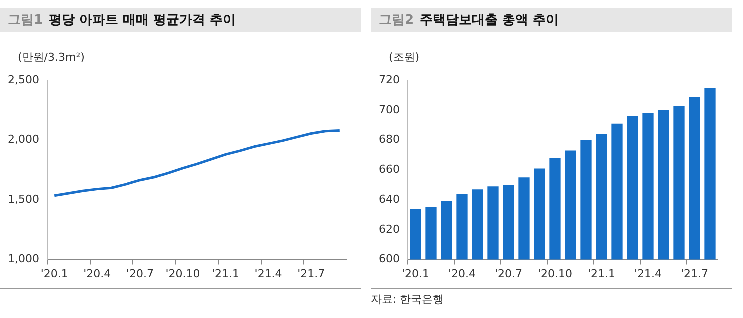  I want to click on y-axis-title: (조원), so click(405, 58).